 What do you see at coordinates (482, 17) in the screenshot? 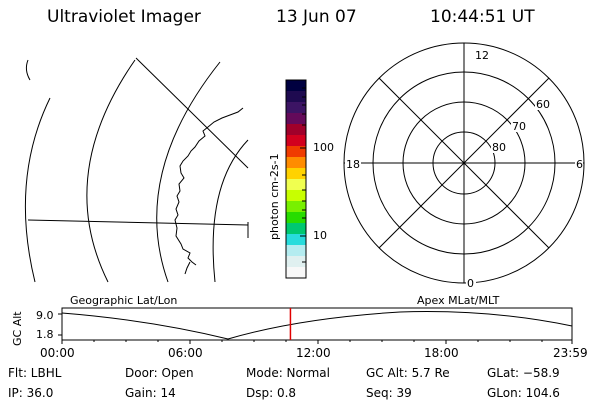
I see `time-label: 10:44:51 UT` at bounding box center [482, 17].